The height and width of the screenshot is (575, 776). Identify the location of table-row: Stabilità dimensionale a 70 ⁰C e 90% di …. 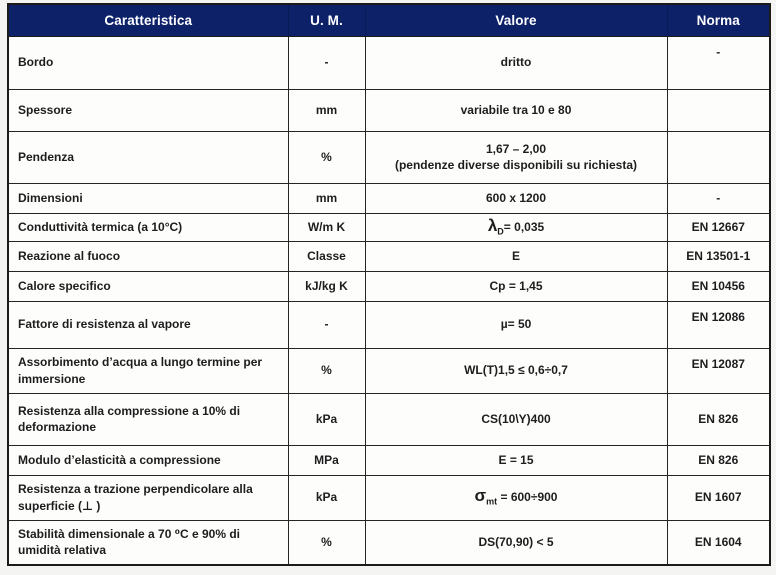
(389, 542).